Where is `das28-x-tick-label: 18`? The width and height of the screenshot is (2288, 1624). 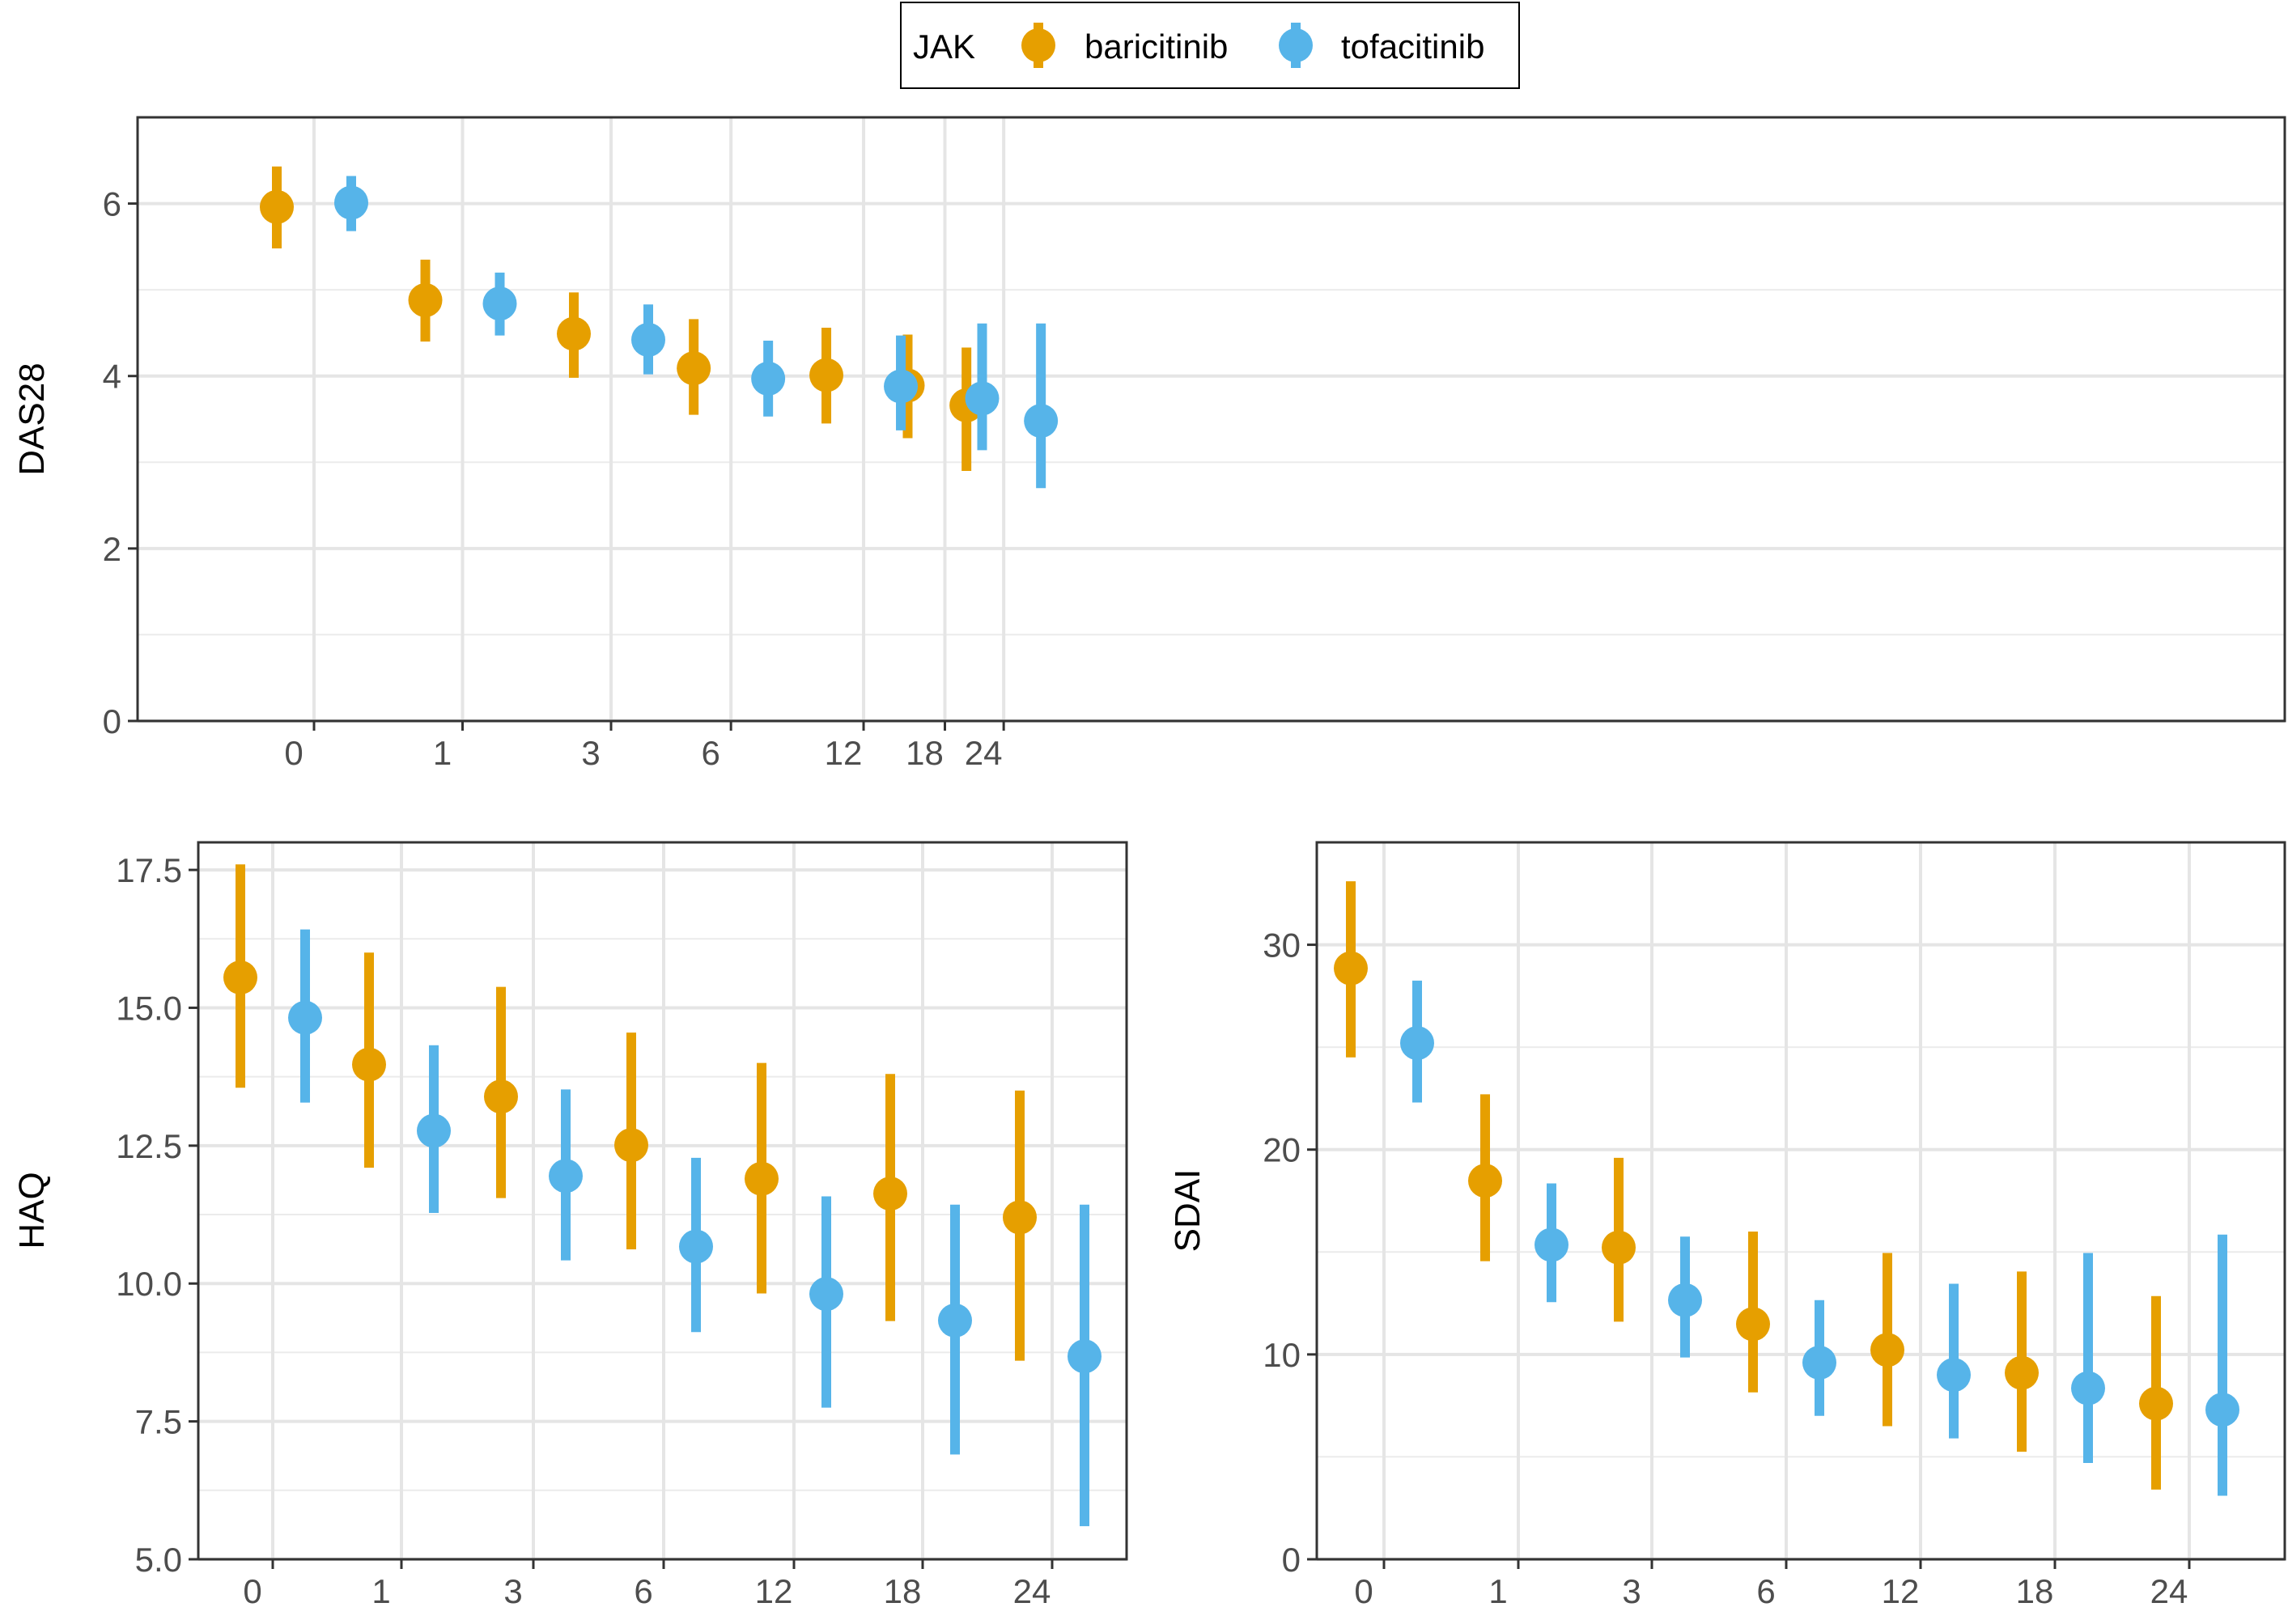
das28-x-tick-label: 18 is located at coordinates (925, 753).